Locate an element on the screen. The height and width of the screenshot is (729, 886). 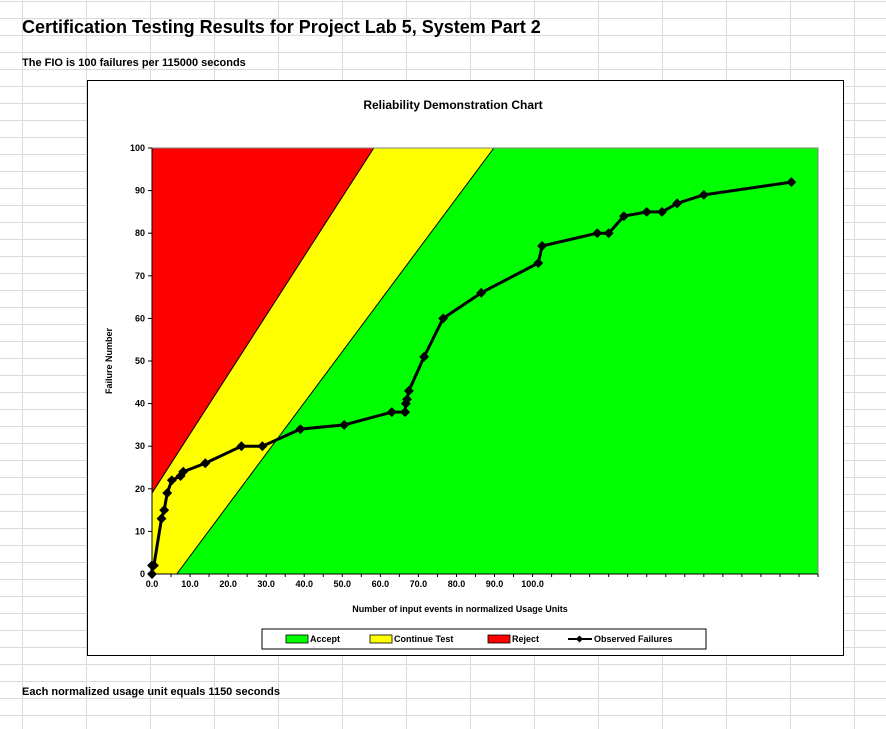
x-tick-label: 40.0 is located at coordinates (304, 584).